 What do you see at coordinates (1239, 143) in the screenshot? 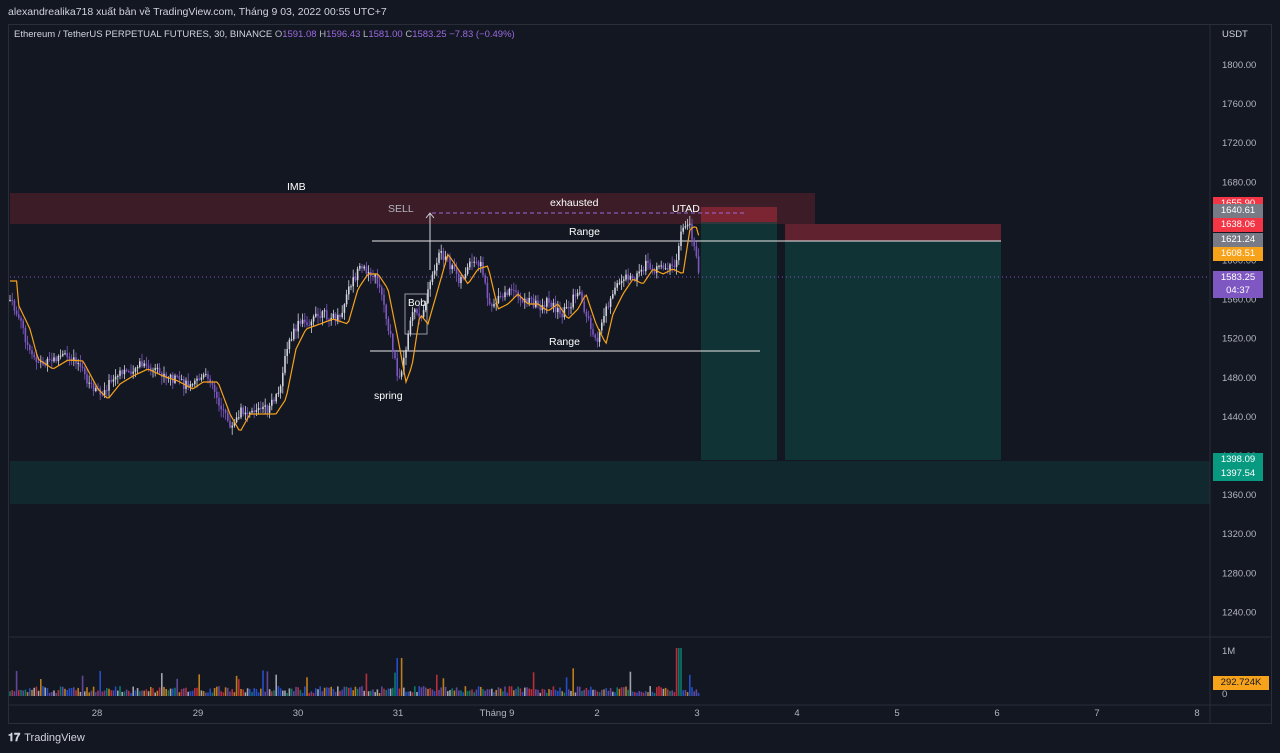
I see `price-tick-label: 1720.00` at bounding box center [1239, 143].